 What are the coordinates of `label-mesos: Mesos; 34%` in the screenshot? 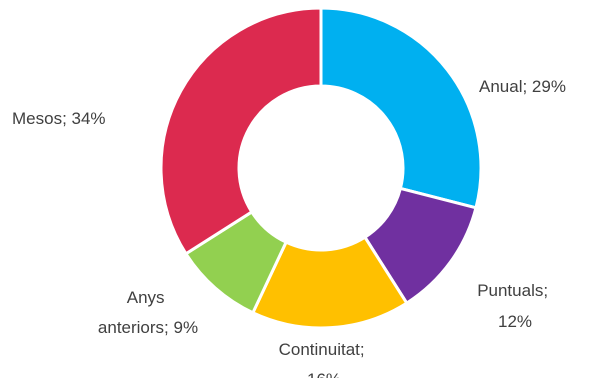 It's located at (59, 118).